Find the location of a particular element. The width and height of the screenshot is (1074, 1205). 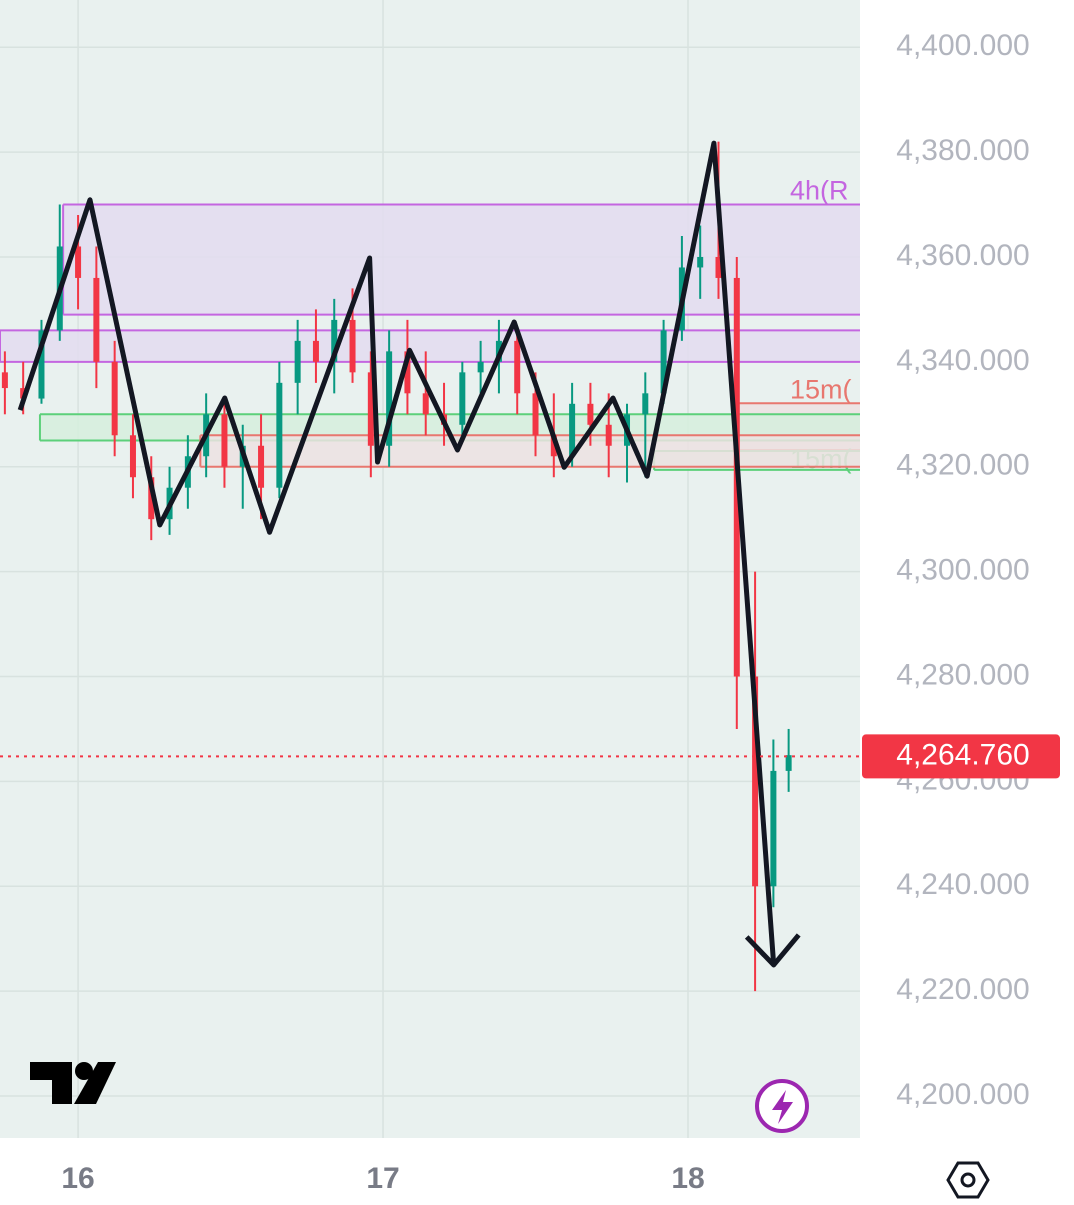

arrow-head is located at coordinates (772, 950).